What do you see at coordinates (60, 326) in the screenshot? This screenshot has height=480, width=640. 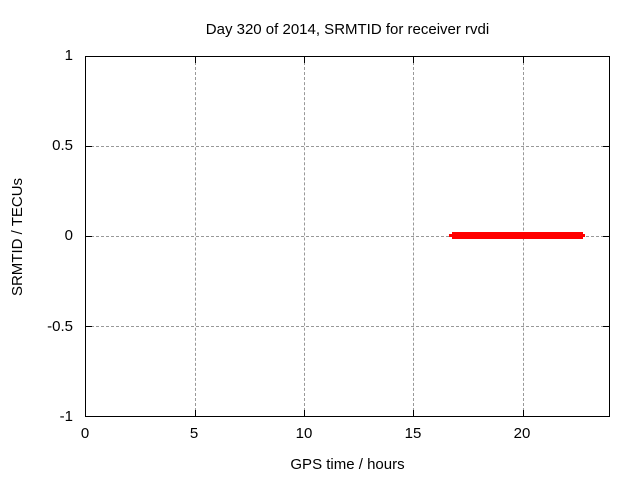 I see `y-tick-label-m0p5: -0.5` at bounding box center [60, 326].